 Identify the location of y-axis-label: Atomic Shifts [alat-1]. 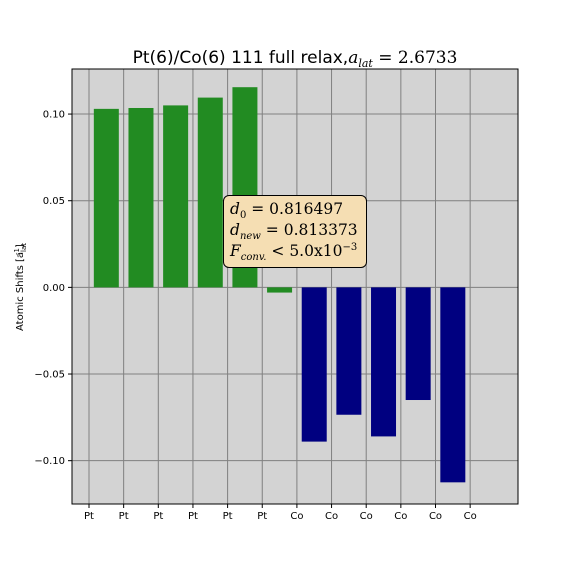
(20, 287).